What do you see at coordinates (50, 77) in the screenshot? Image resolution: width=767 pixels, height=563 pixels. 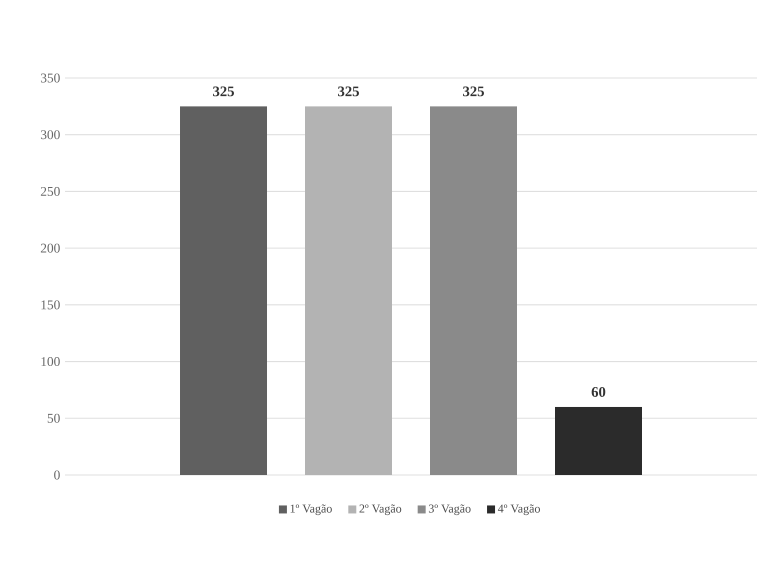 I see `y-tick-label: 350` at bounding box center [50, 77].